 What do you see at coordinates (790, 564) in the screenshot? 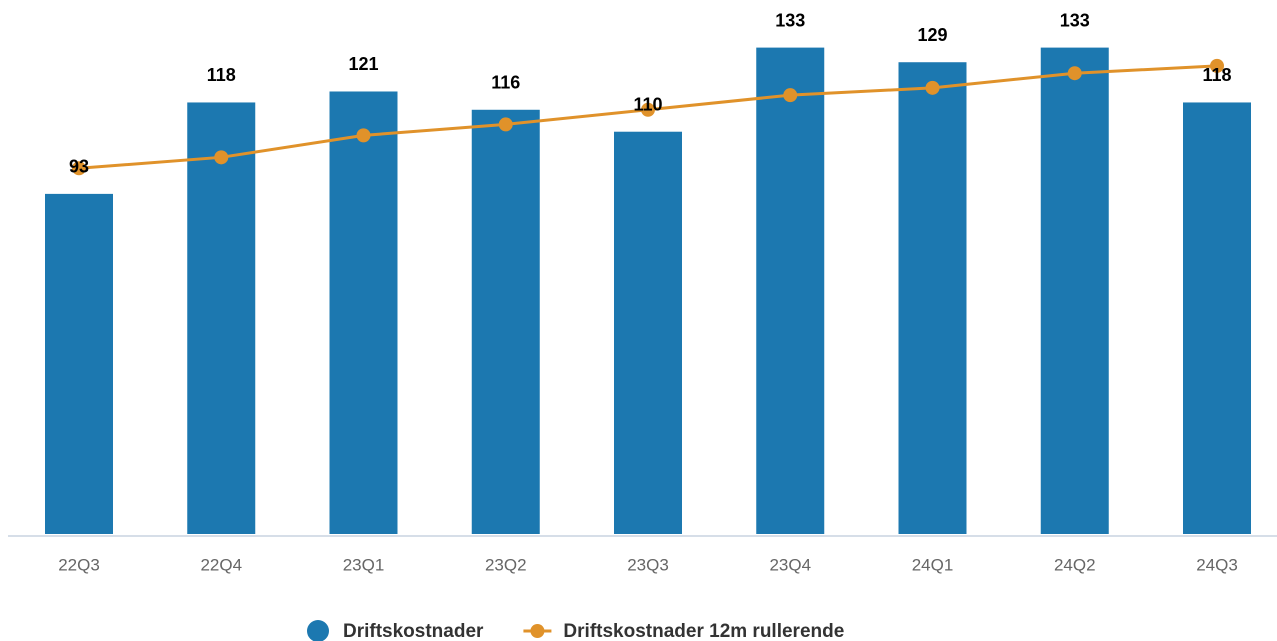
I see `x-tick-label: 23Q4` at bounding box center [790, 564].